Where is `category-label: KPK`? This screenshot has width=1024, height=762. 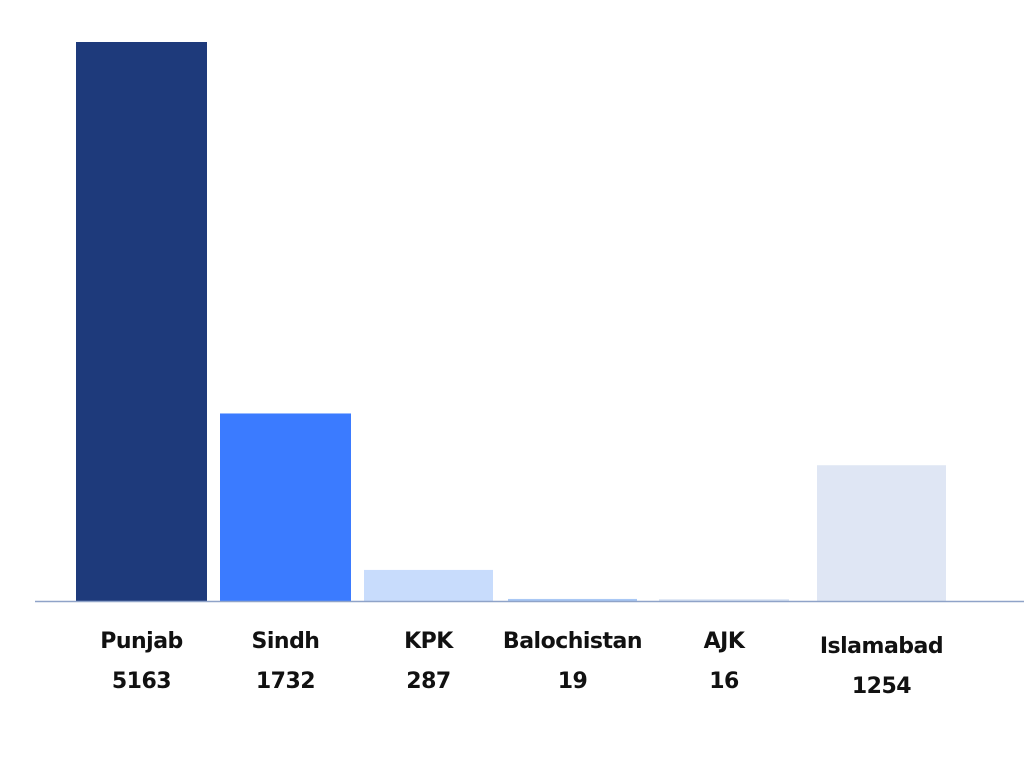
category-label: KPK is located at coordinates (429, 641).